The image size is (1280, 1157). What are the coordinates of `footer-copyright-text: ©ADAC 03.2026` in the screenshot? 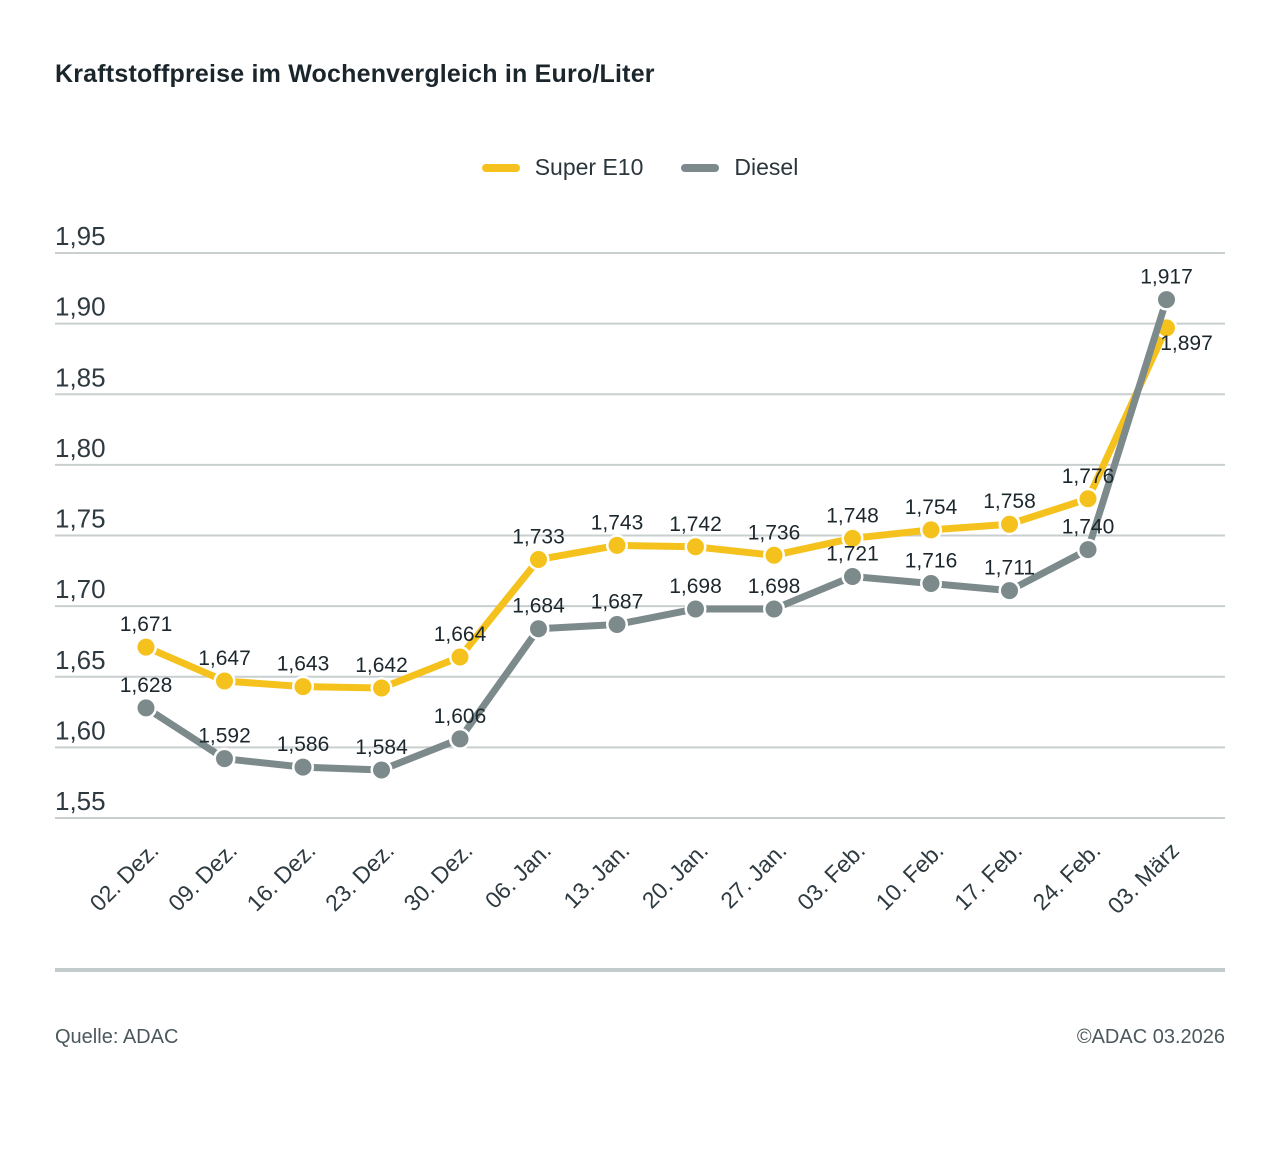 It's located at (1150, 1037).